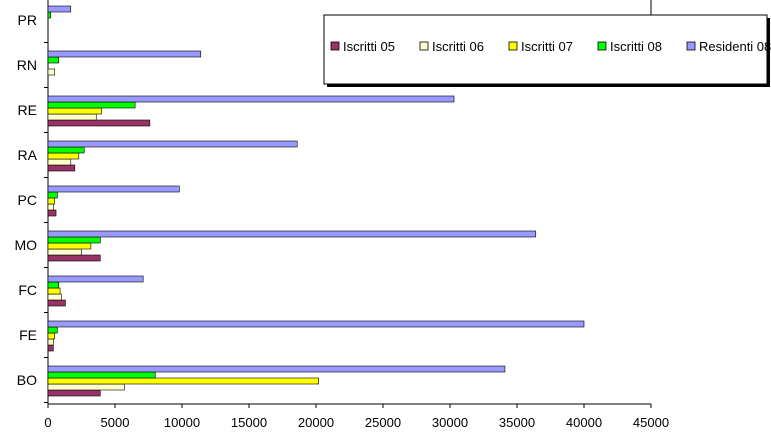 The image size is (771, 435). Describe the element at coordinates (547, 46) in the screenshot. I see `legend-label-iscritti-07: Iscritti 07` at that location.